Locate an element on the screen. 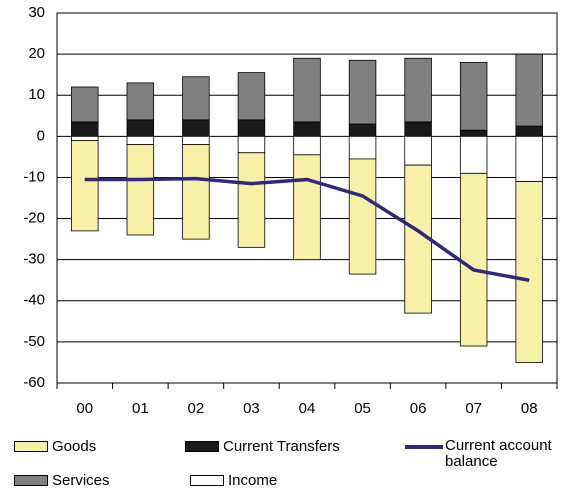 The image size is (579, 491). y-tick-label: -40 is located at coordinates (34, 300).